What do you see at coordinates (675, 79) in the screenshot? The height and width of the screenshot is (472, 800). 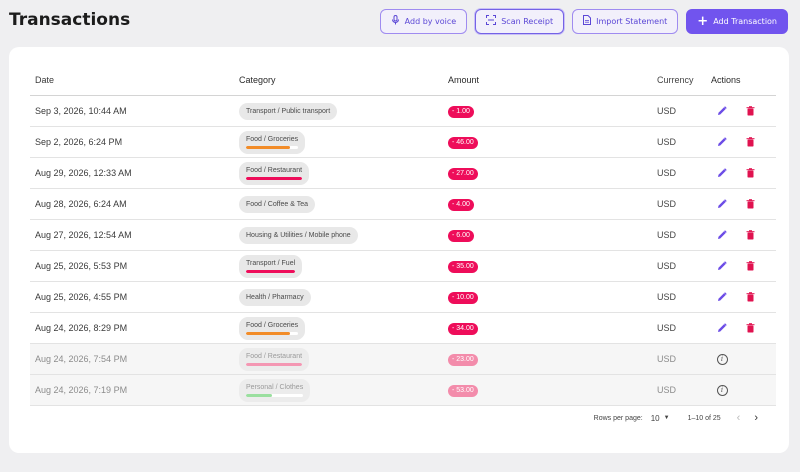 I see `header-currency: Currency` at bounding box center [675, 79].